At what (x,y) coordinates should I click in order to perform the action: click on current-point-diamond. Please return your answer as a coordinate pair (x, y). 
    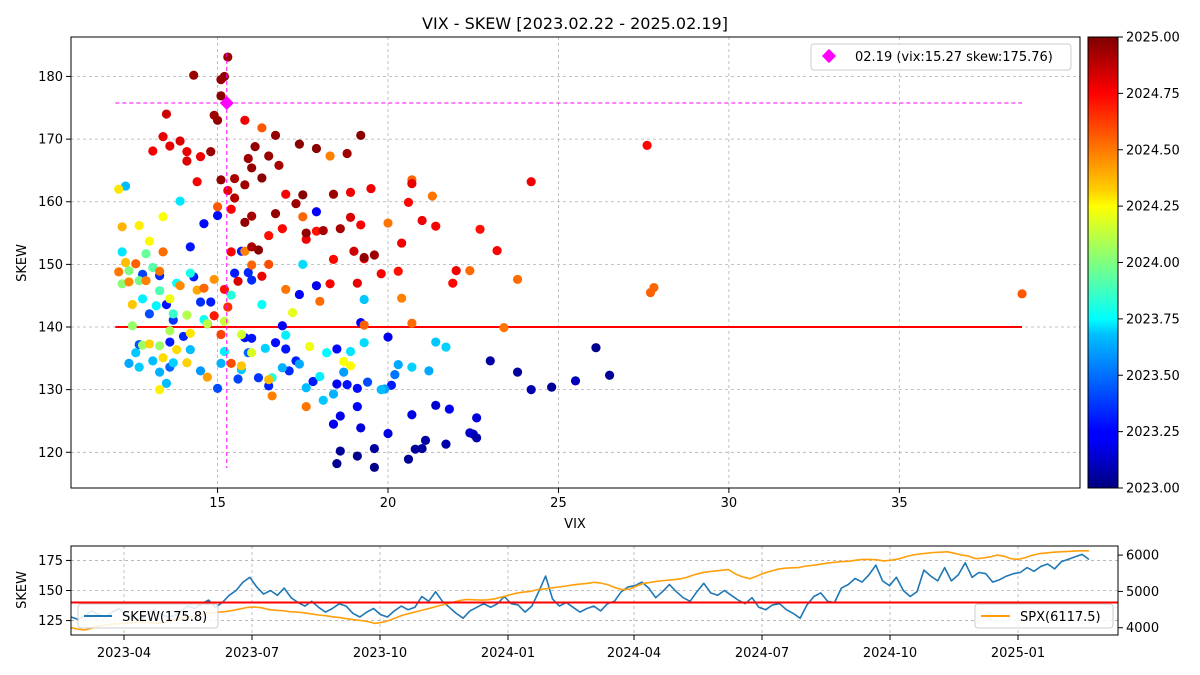
    Looking at the image, I should click on (226, 103).